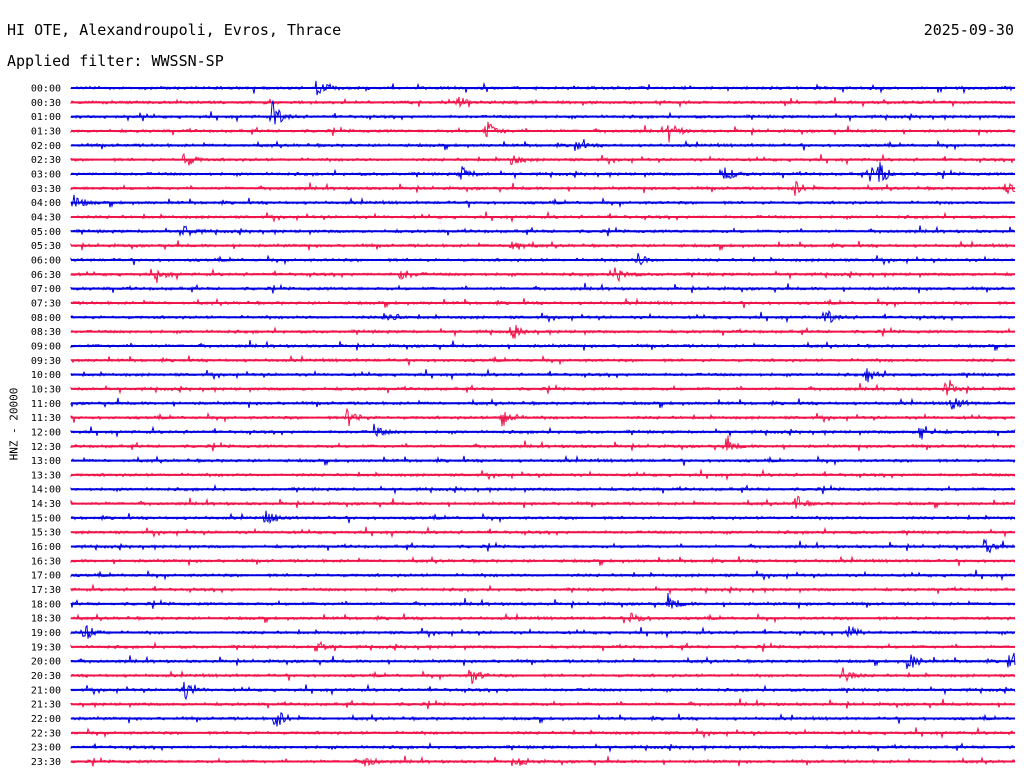 The width and height of the screenshot is (1024, 780). I want to click on row-time-label: 00:30, so click(46, 103).